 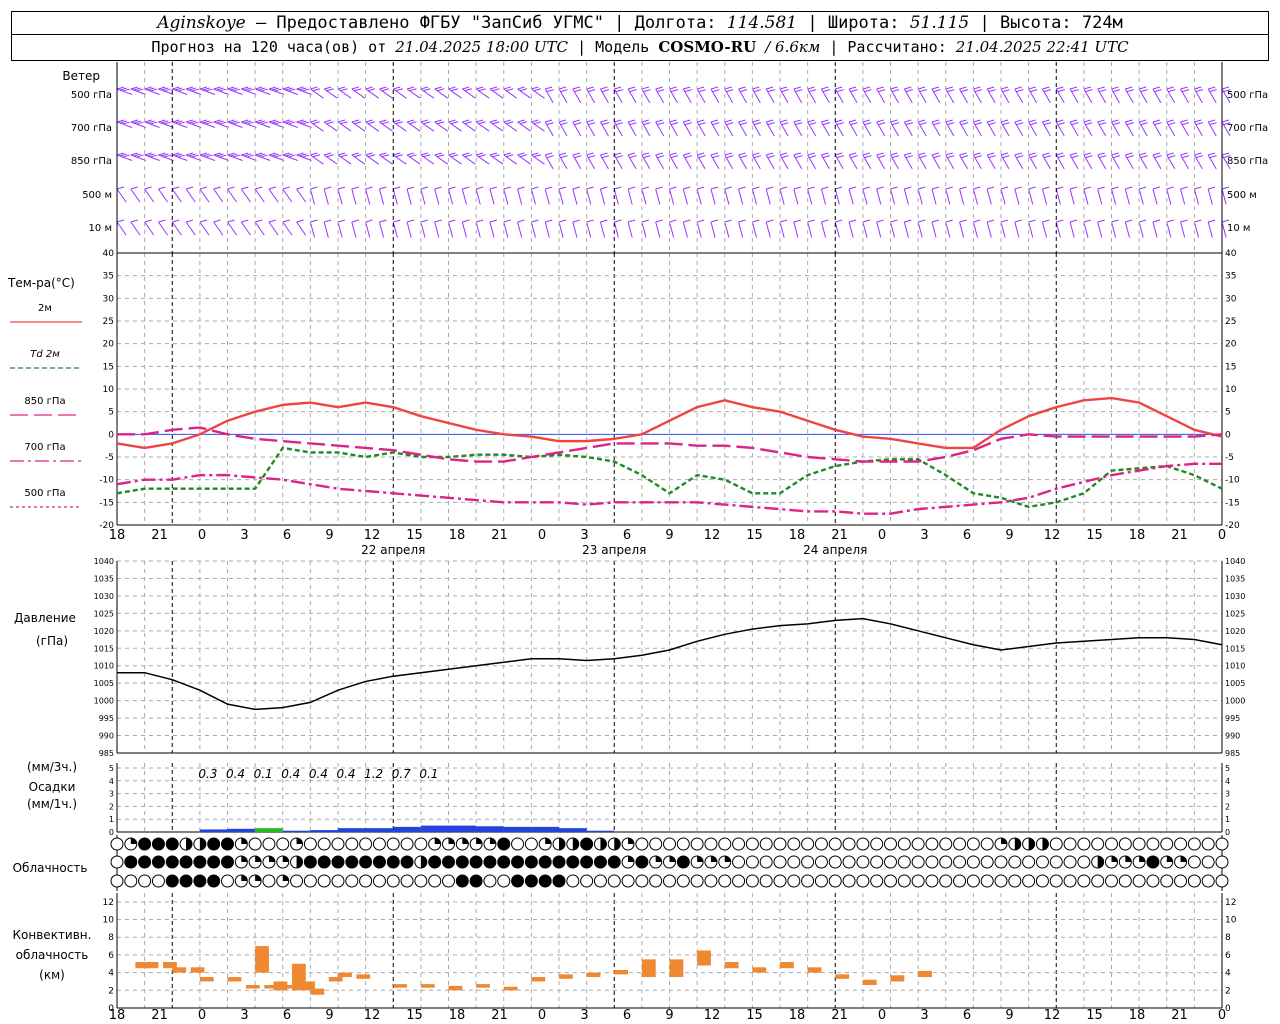 What do you see at coordinates (1231, 254) in the screenshot?
I see `temp-tick-right: 40` at bounding box center [1231, 254].